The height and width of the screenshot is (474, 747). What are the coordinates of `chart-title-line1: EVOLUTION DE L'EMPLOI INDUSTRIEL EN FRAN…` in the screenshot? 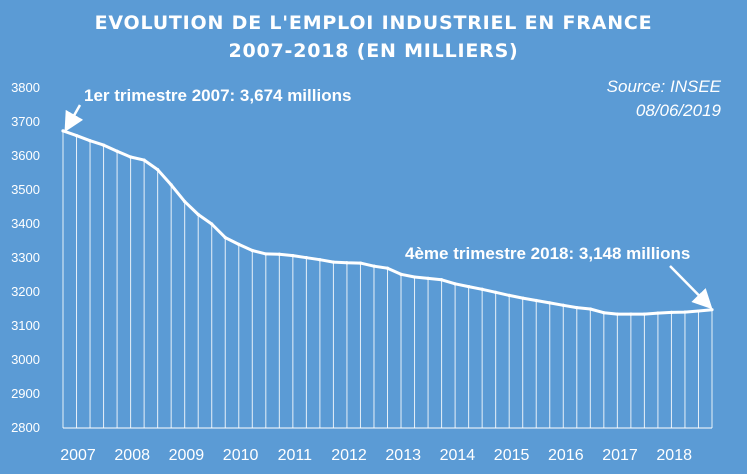 It's located at (373, 23).